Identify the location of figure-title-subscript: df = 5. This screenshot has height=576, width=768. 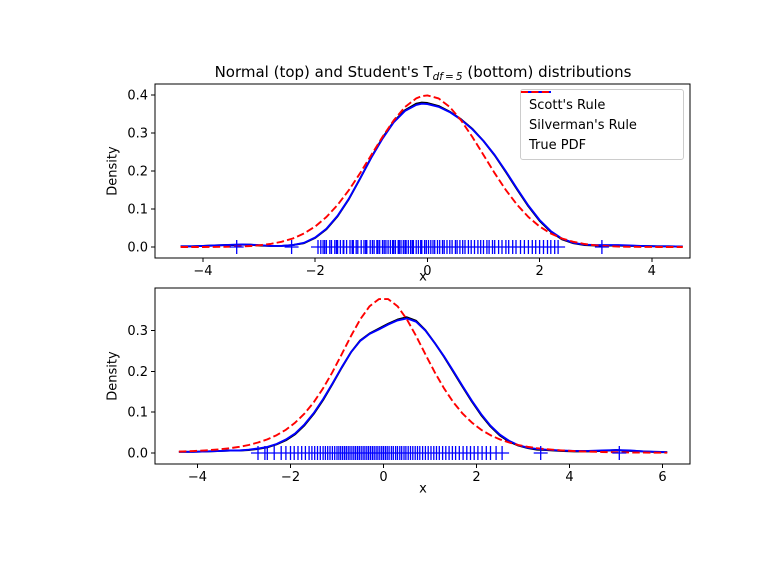
(447, 77).